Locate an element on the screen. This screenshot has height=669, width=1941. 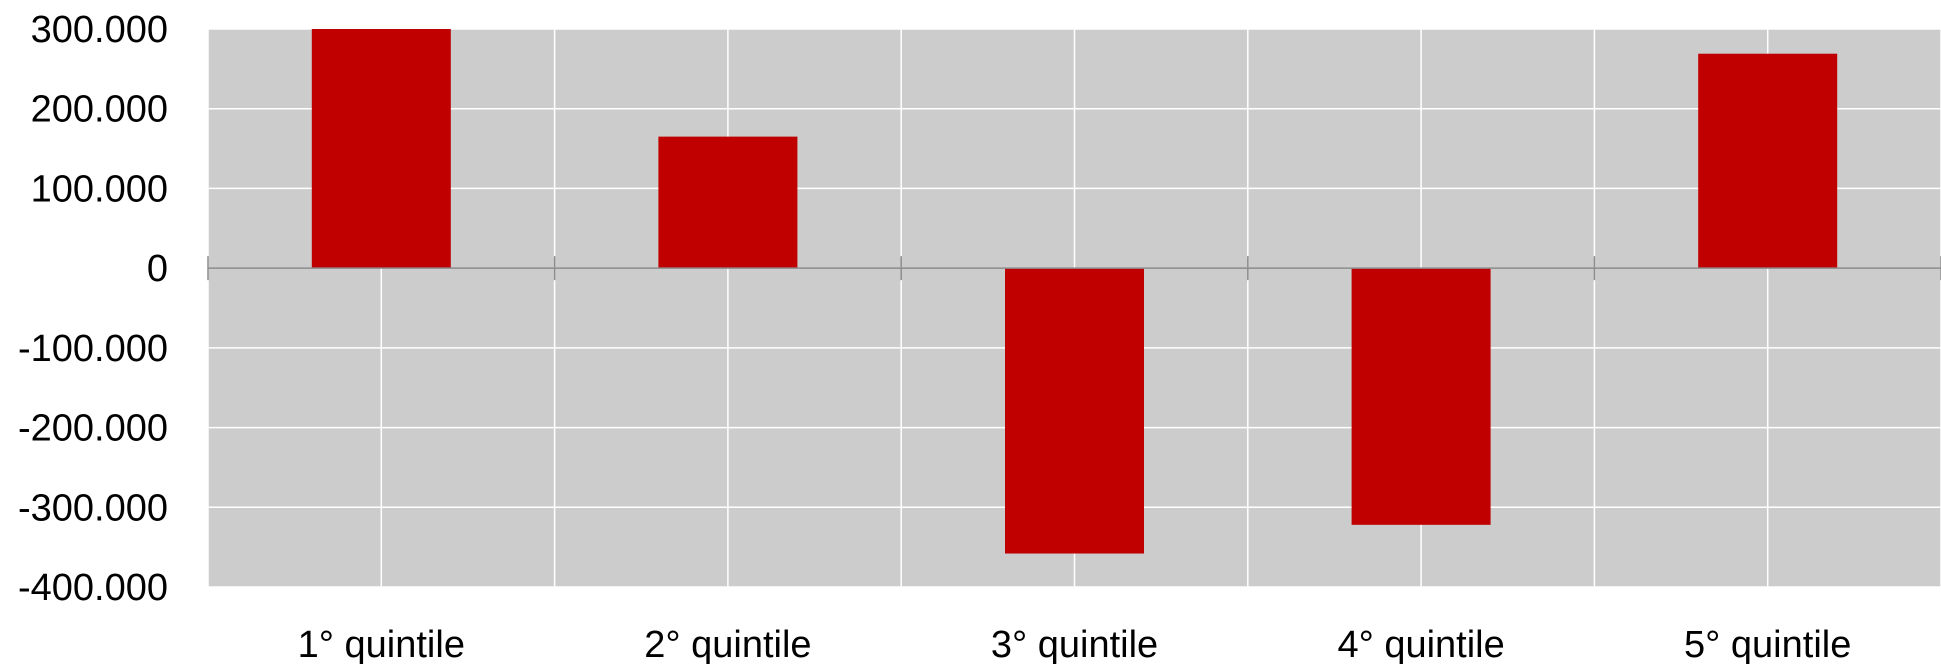
x-tick-label: 4° quintile is located at coordinates (1420, 644).